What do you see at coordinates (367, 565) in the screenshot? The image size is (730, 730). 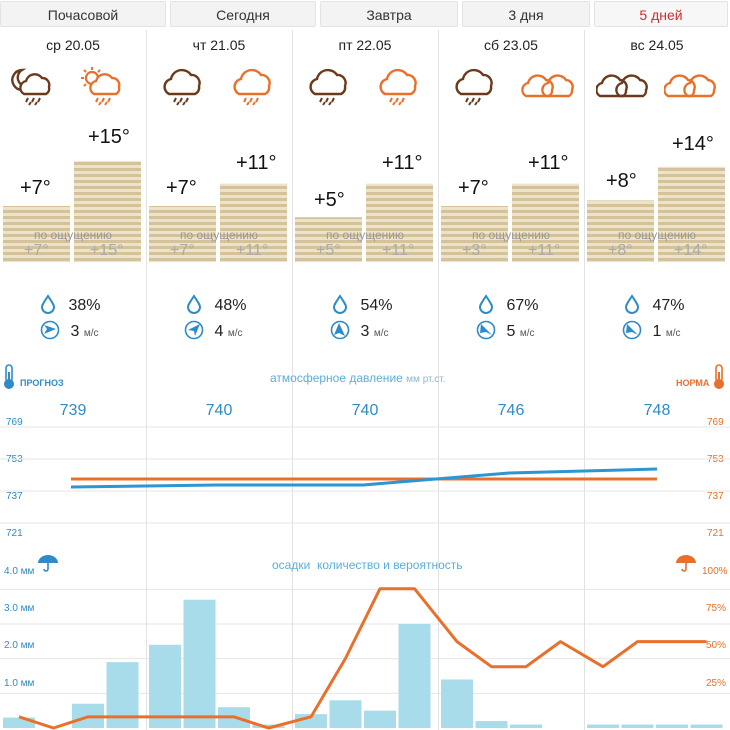 I see `precip-title: осадки количество и вероятность` at bounding box center [367, 565].